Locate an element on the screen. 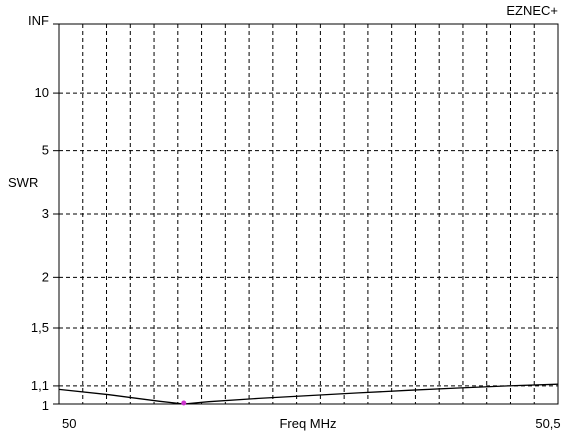  y-tick-label: 5 is located at coordinates (45, 150).